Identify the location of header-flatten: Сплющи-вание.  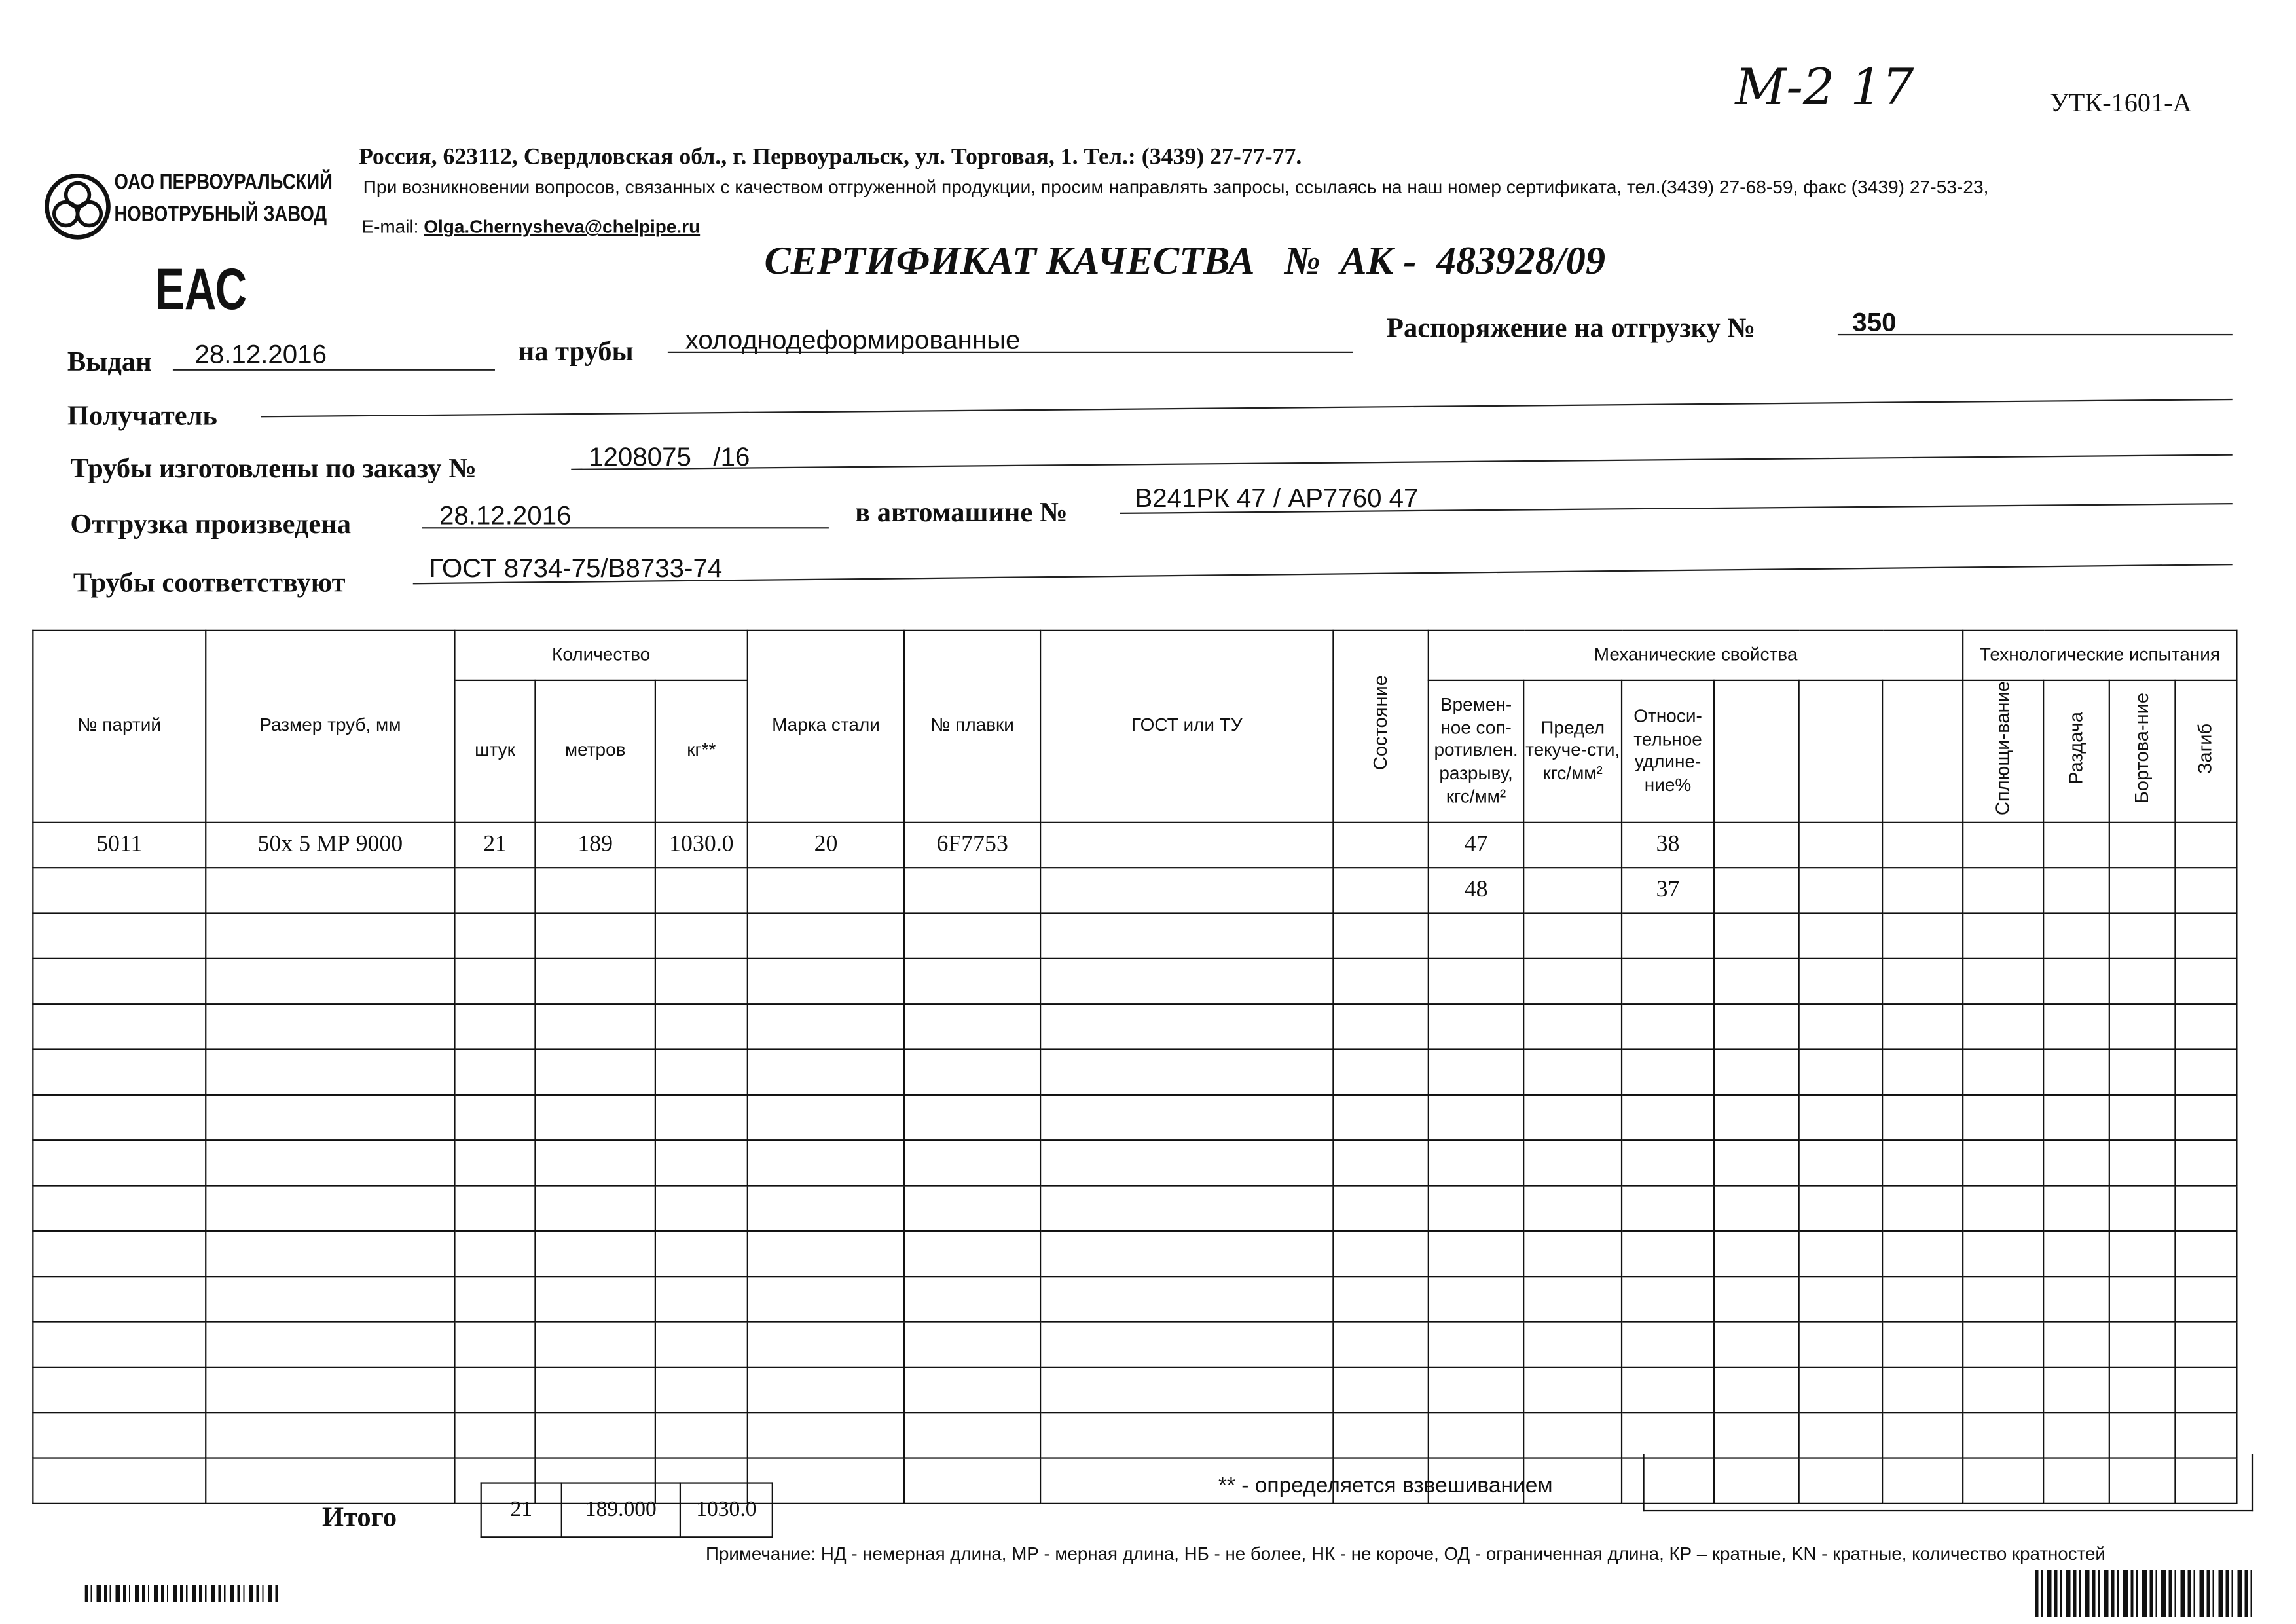
(2003, 751).